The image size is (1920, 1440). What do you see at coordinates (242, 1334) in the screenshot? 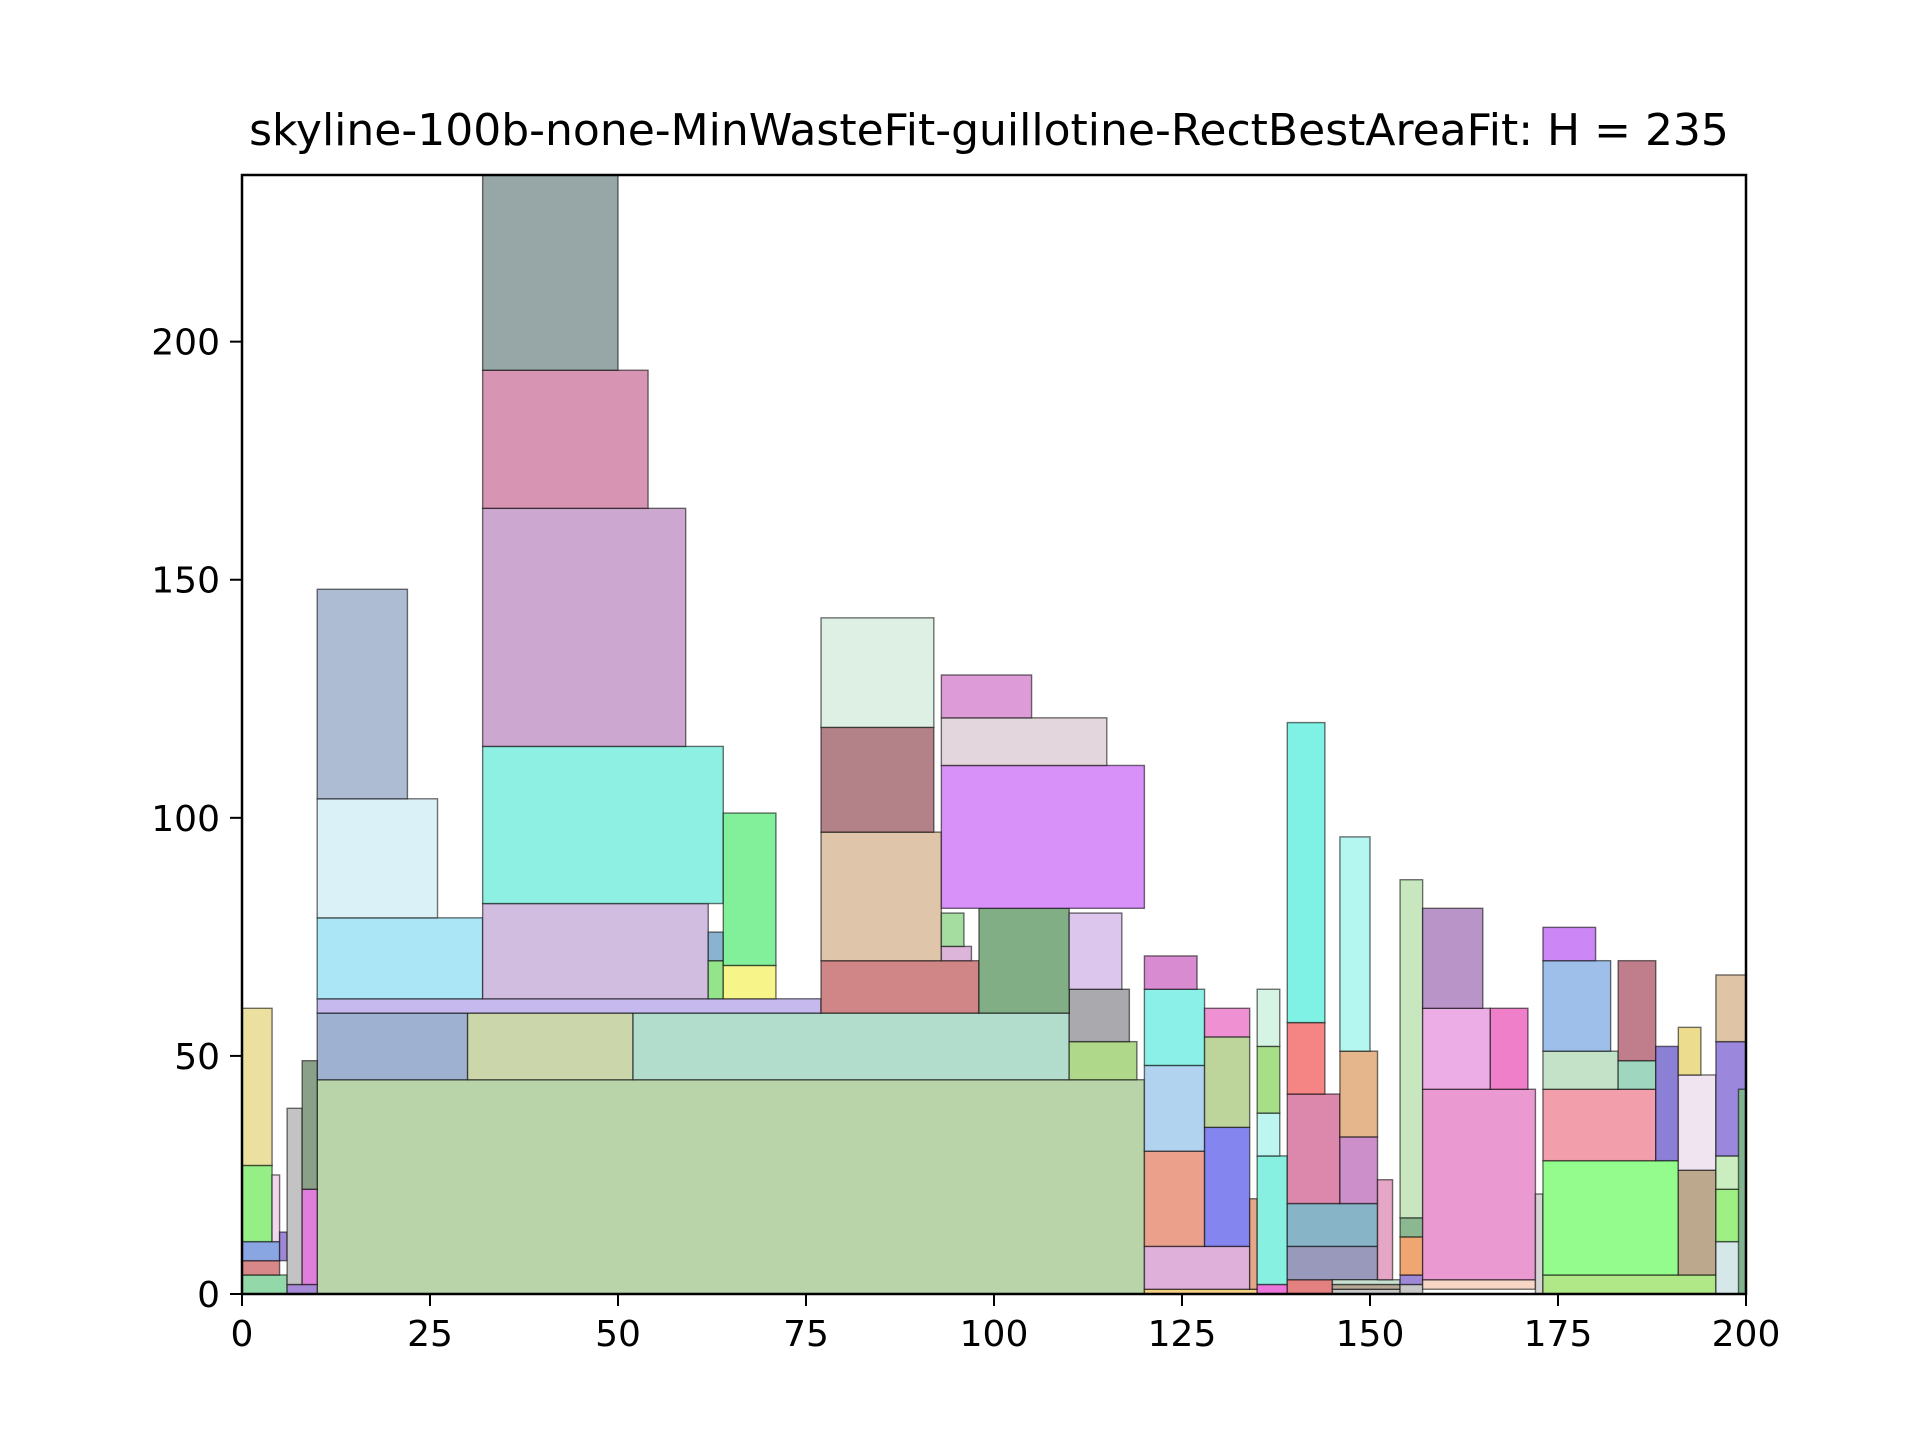
I see `x-tick-label-0: 0` at bounding box center [242, 1334].